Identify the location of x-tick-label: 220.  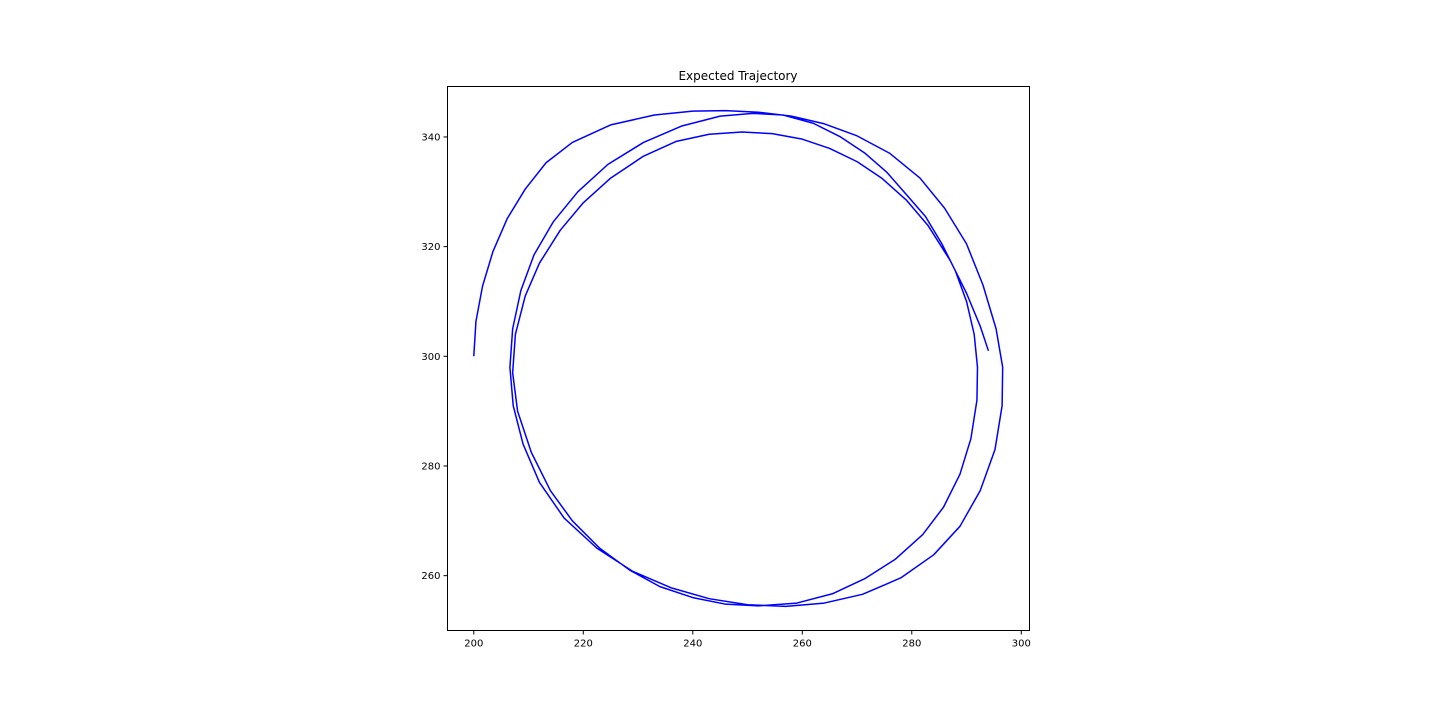
(583, 644).